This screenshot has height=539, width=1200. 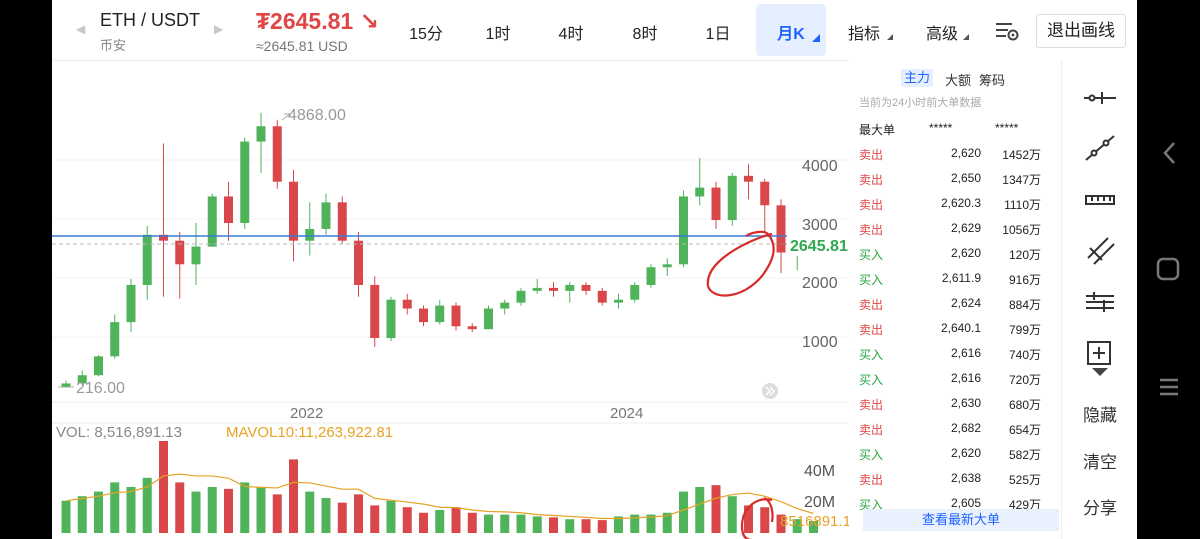 What do you see at coordinates (1024, 280) in the screenshot?
I see `order-amount: 916万` at bounding box center [1024, 280].